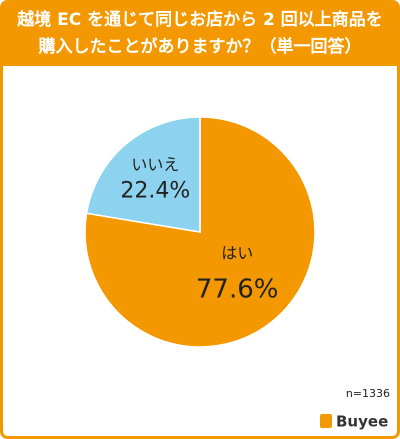 Image resolution: width=400 pixels, height=439 pixels. I want to click on slice-category: はい, so click(237, 252).